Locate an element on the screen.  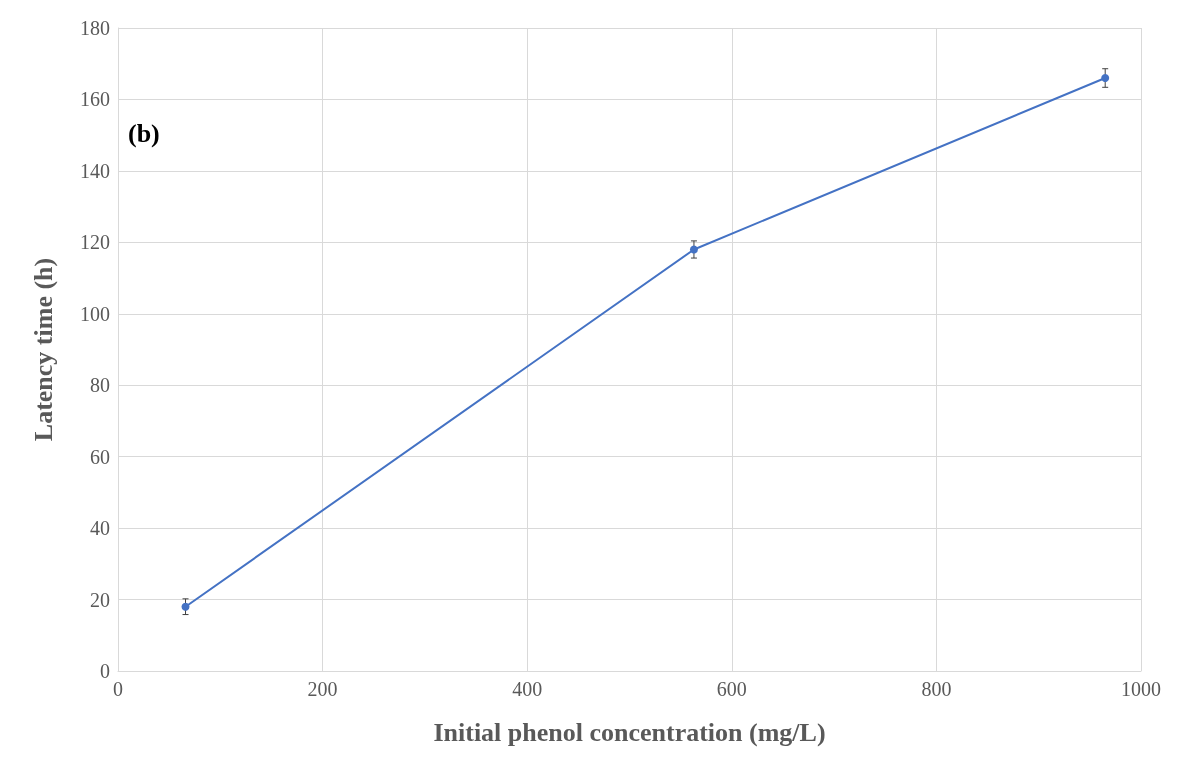
y-tick-label: 0 is located at coordinates (105, 671).